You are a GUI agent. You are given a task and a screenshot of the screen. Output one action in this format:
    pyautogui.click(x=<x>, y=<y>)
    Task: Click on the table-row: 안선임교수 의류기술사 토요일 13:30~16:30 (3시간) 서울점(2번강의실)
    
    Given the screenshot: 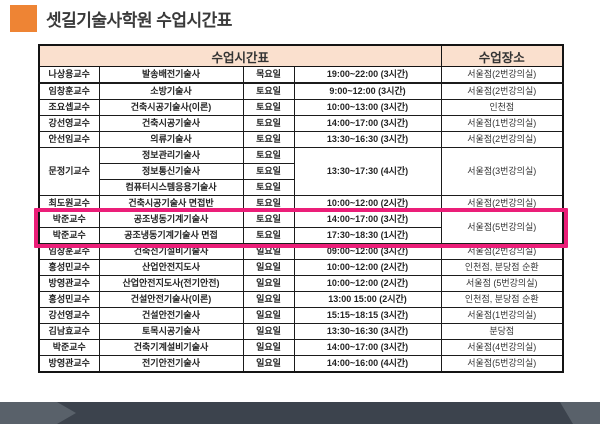 What is the action you would take?
    pyautogui.click(x=301, y=139)
    